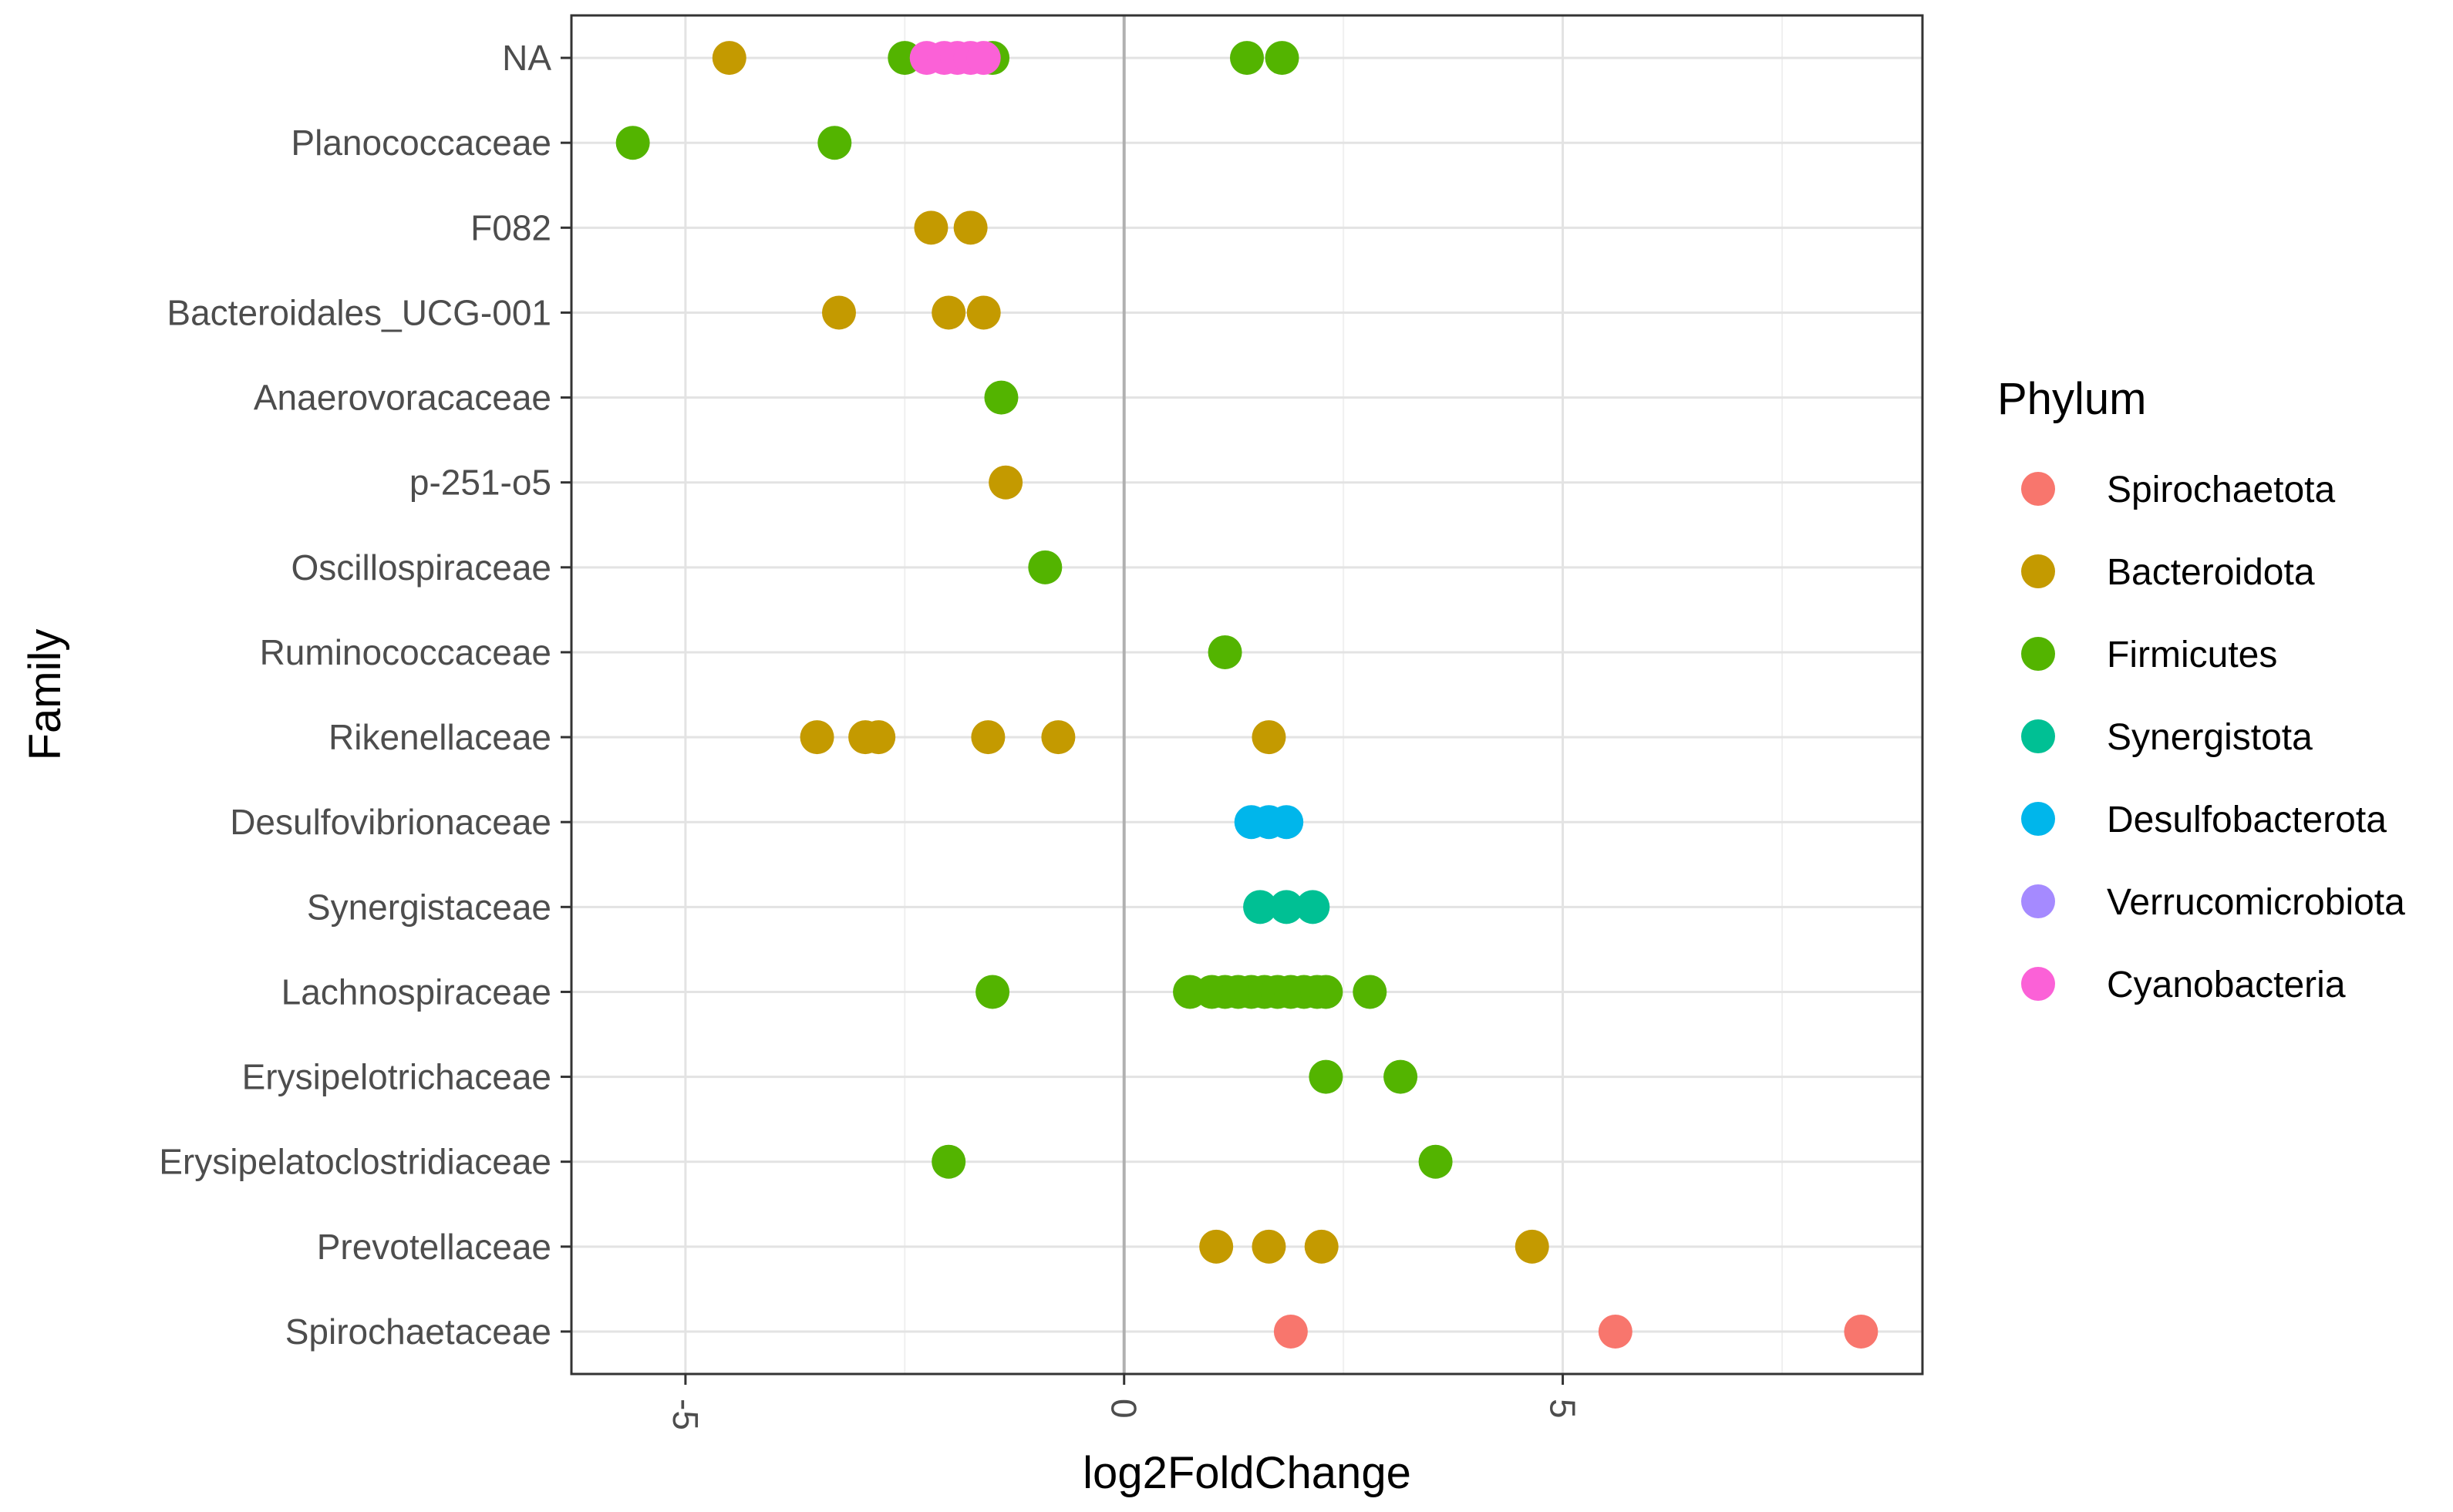 The height and width of the screenshot is (1512, 2453). I want to click on y-tick-label: Bacteroidales_UCG-001, so click(359, 312).